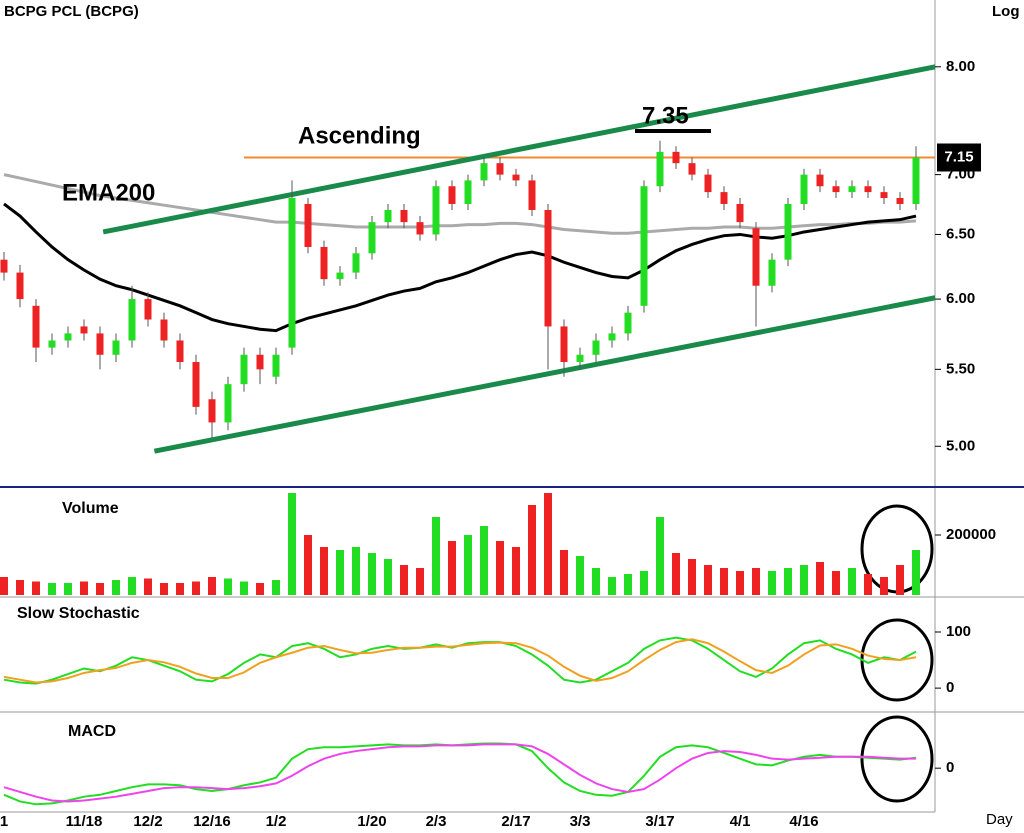  Describe the element at coordinates (999, 819) in the screenshot. I see `x-axis-label: Day` at that location.